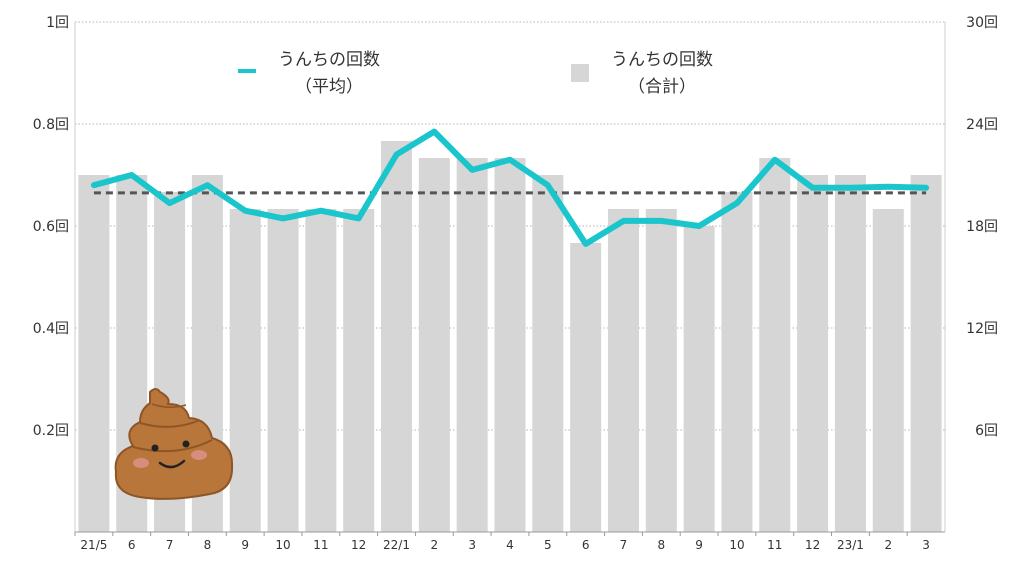 The height and width of the screenshot is (562, 1024). Describe the element at coordinates (502, 542) in the screenshot. I see `x-axis-ticks: 21/5 6 7 8 9 10 11 12 22/1 2 3 4 5 6 7 8 9 10 11 12 23/1 2 3` at that location.